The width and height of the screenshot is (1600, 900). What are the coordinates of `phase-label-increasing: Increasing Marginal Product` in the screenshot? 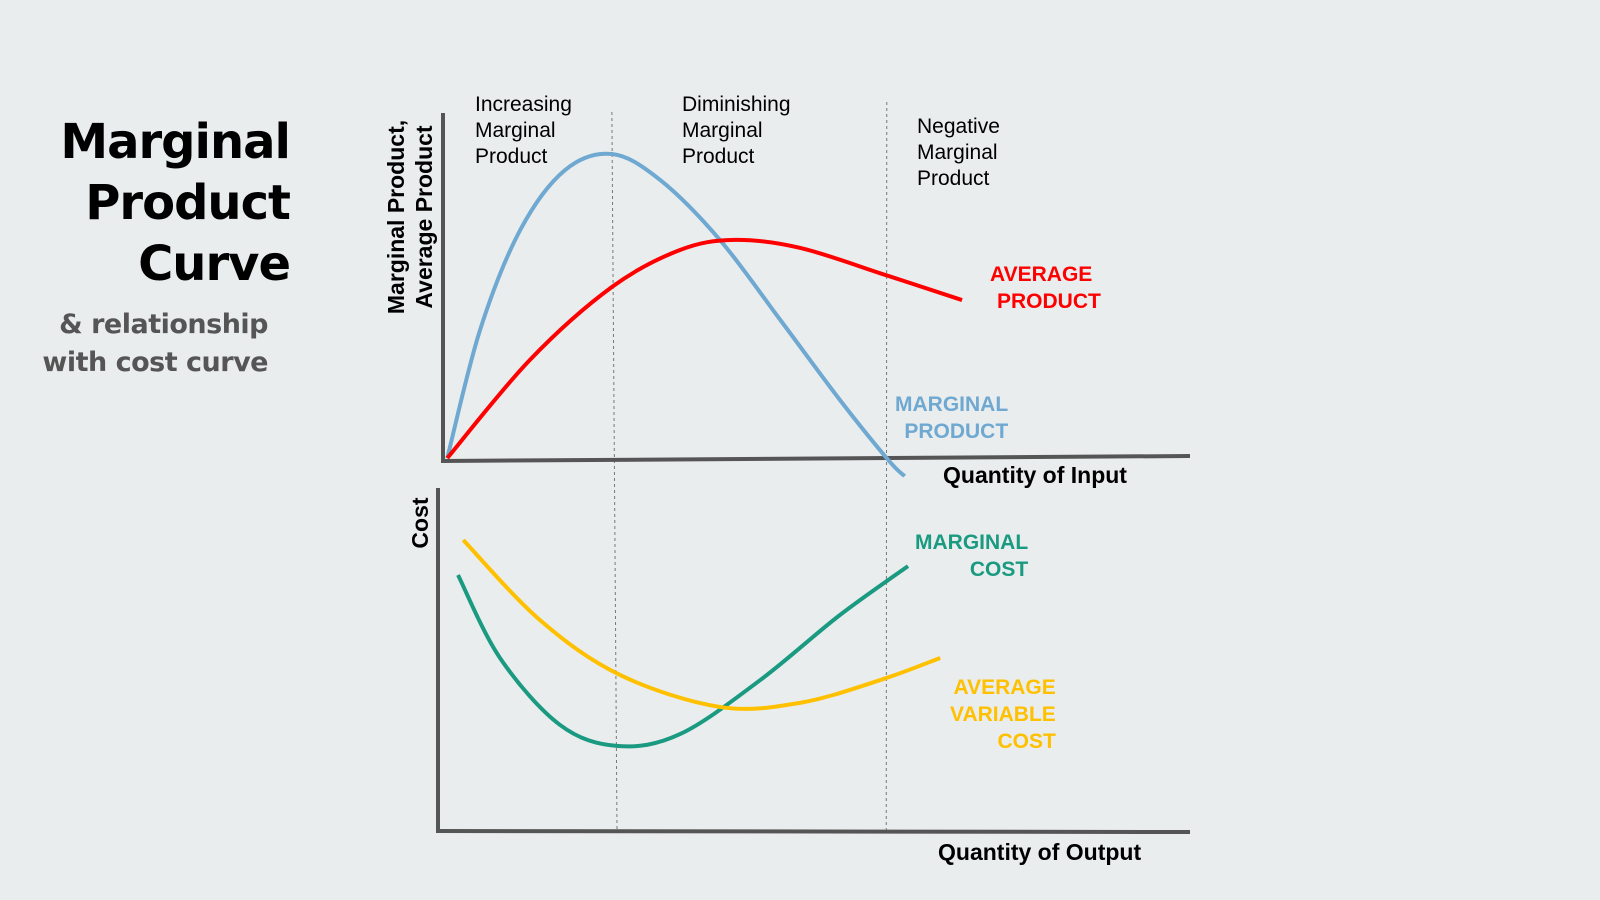 It's located at (523, 131).